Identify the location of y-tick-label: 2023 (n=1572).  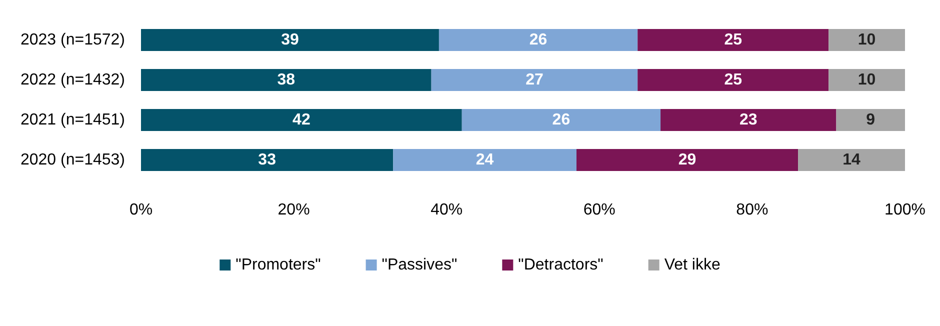
(72, 40).